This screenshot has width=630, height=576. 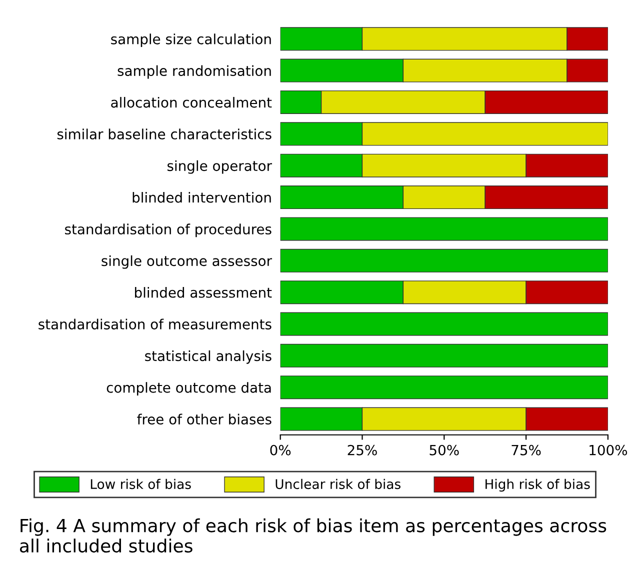 I want to click on legend-label: Unclear risk of bias, so click(x=338, y=484).